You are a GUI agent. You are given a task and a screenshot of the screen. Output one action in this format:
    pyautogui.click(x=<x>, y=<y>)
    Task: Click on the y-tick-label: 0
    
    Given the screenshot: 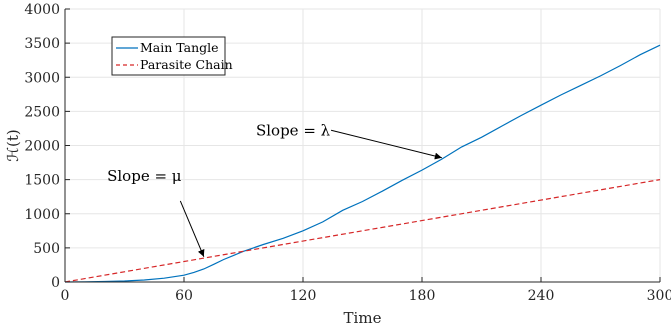 What is the action you would take?
    pyautogui.click(x=55, y=283)
    